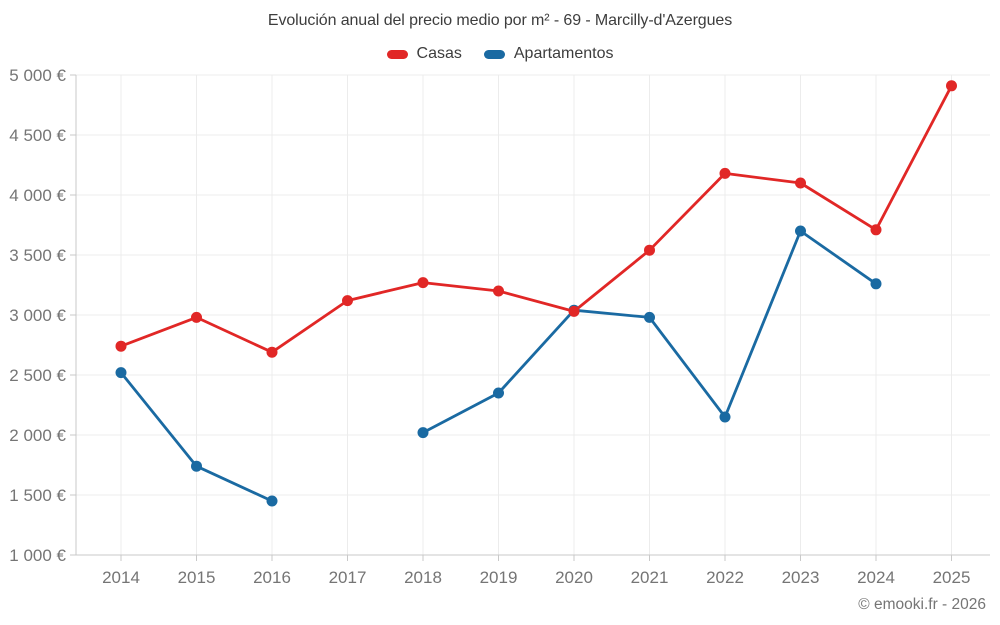 The width and height of the screenshot is (1000, 625). What do you see at coordinates (37, 375) in the screenshot?
I see `y-tick-label: 2 500 €` at bounding box center [37, 375].